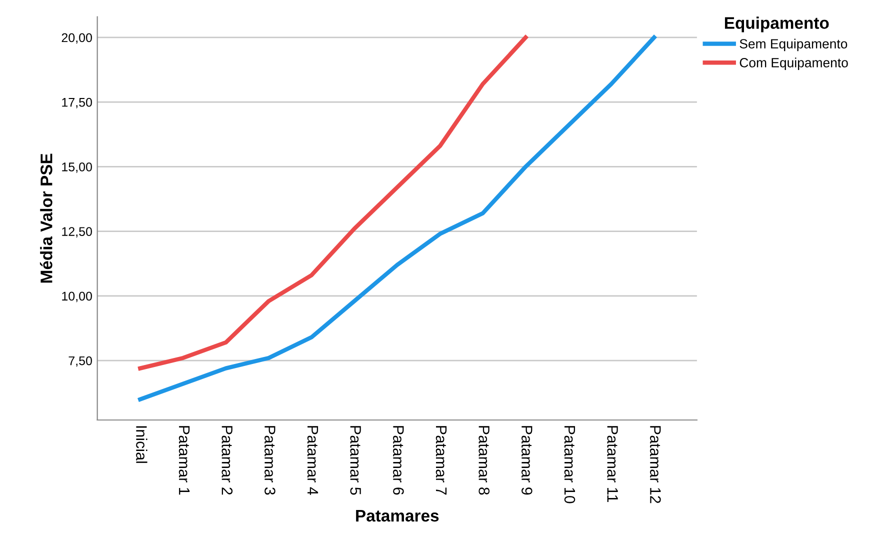 Image resolution: width=869 pixels, height=560 pixels. What do you see at coordinates (77, 232) in the screenshot?
I see `y-tick-label: 12,50` at bounding box center [77, 232].